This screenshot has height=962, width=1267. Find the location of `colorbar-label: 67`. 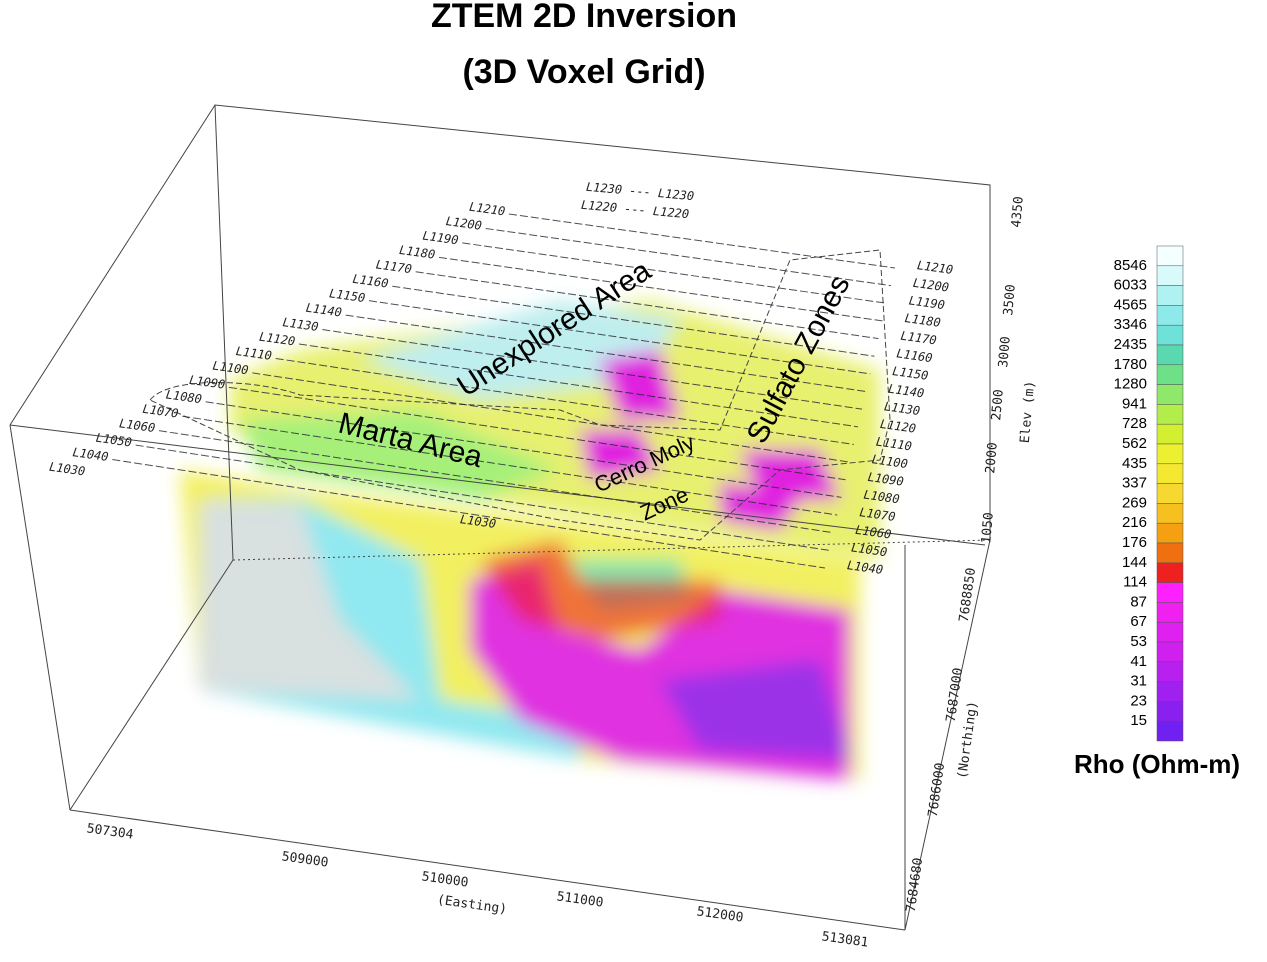

colorbar-label: 67 is located at coordinates (1138, 621).